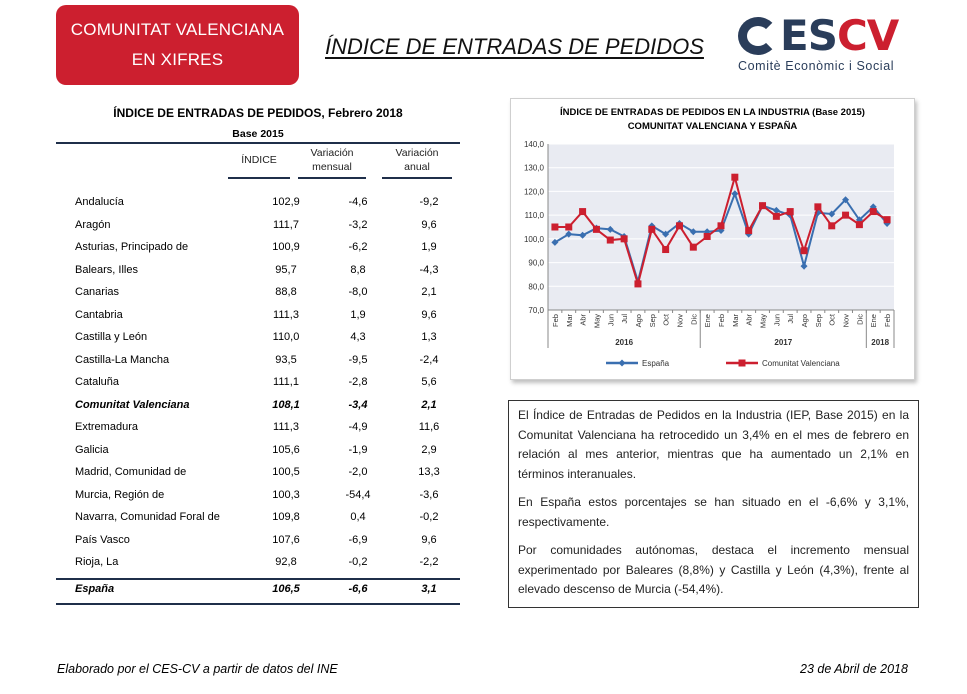 Image resolution: width=967 pixels, height=694 pixels. Describe the element at coordinates (417, 178) in the screenshot. I see `col-rule-anual` at that location.